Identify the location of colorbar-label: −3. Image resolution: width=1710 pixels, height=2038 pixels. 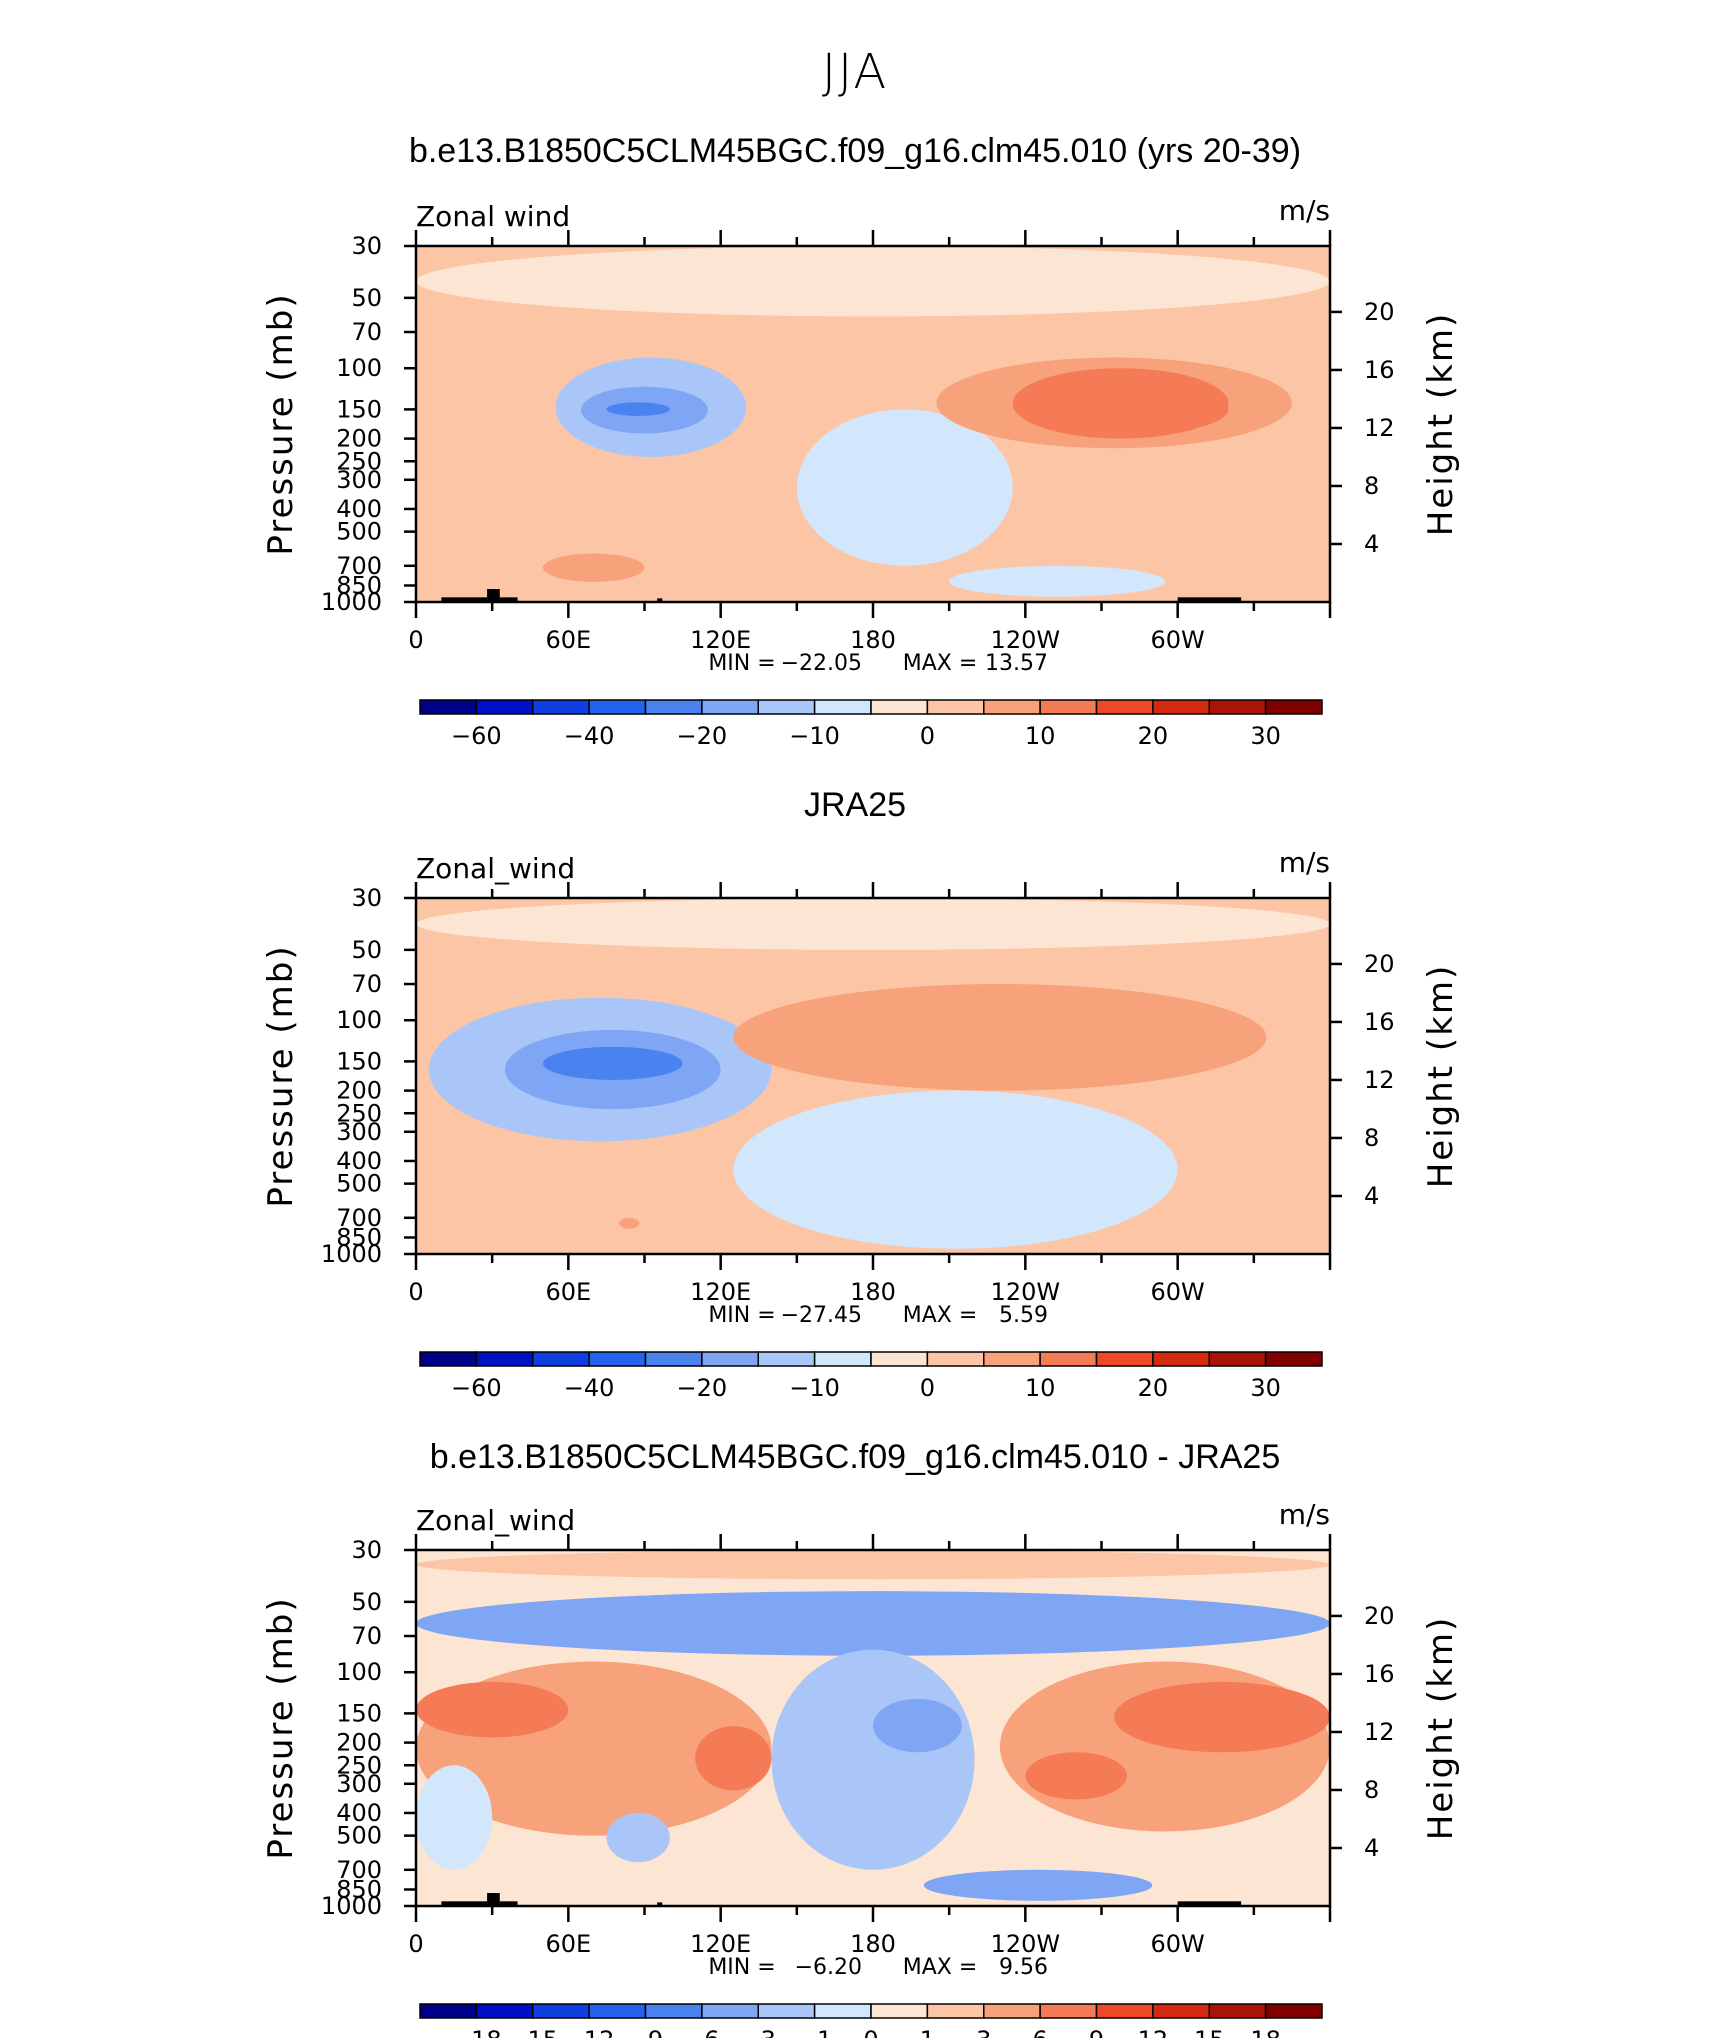
(758, 2032).